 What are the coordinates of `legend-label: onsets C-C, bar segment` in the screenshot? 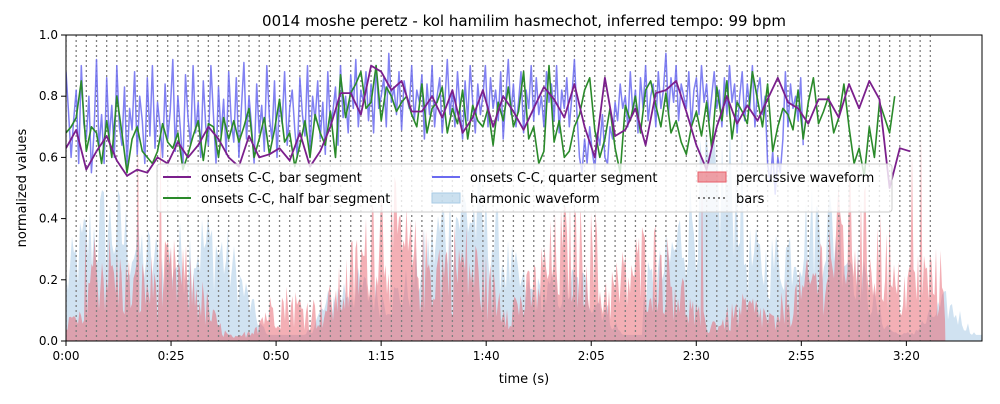 It's located at (281, 178).